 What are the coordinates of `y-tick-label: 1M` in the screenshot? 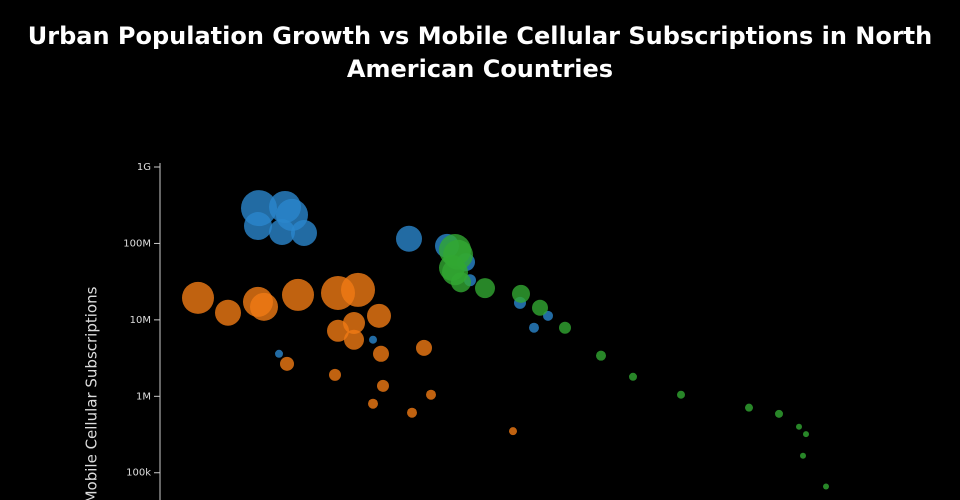 It's located at (143, 396).